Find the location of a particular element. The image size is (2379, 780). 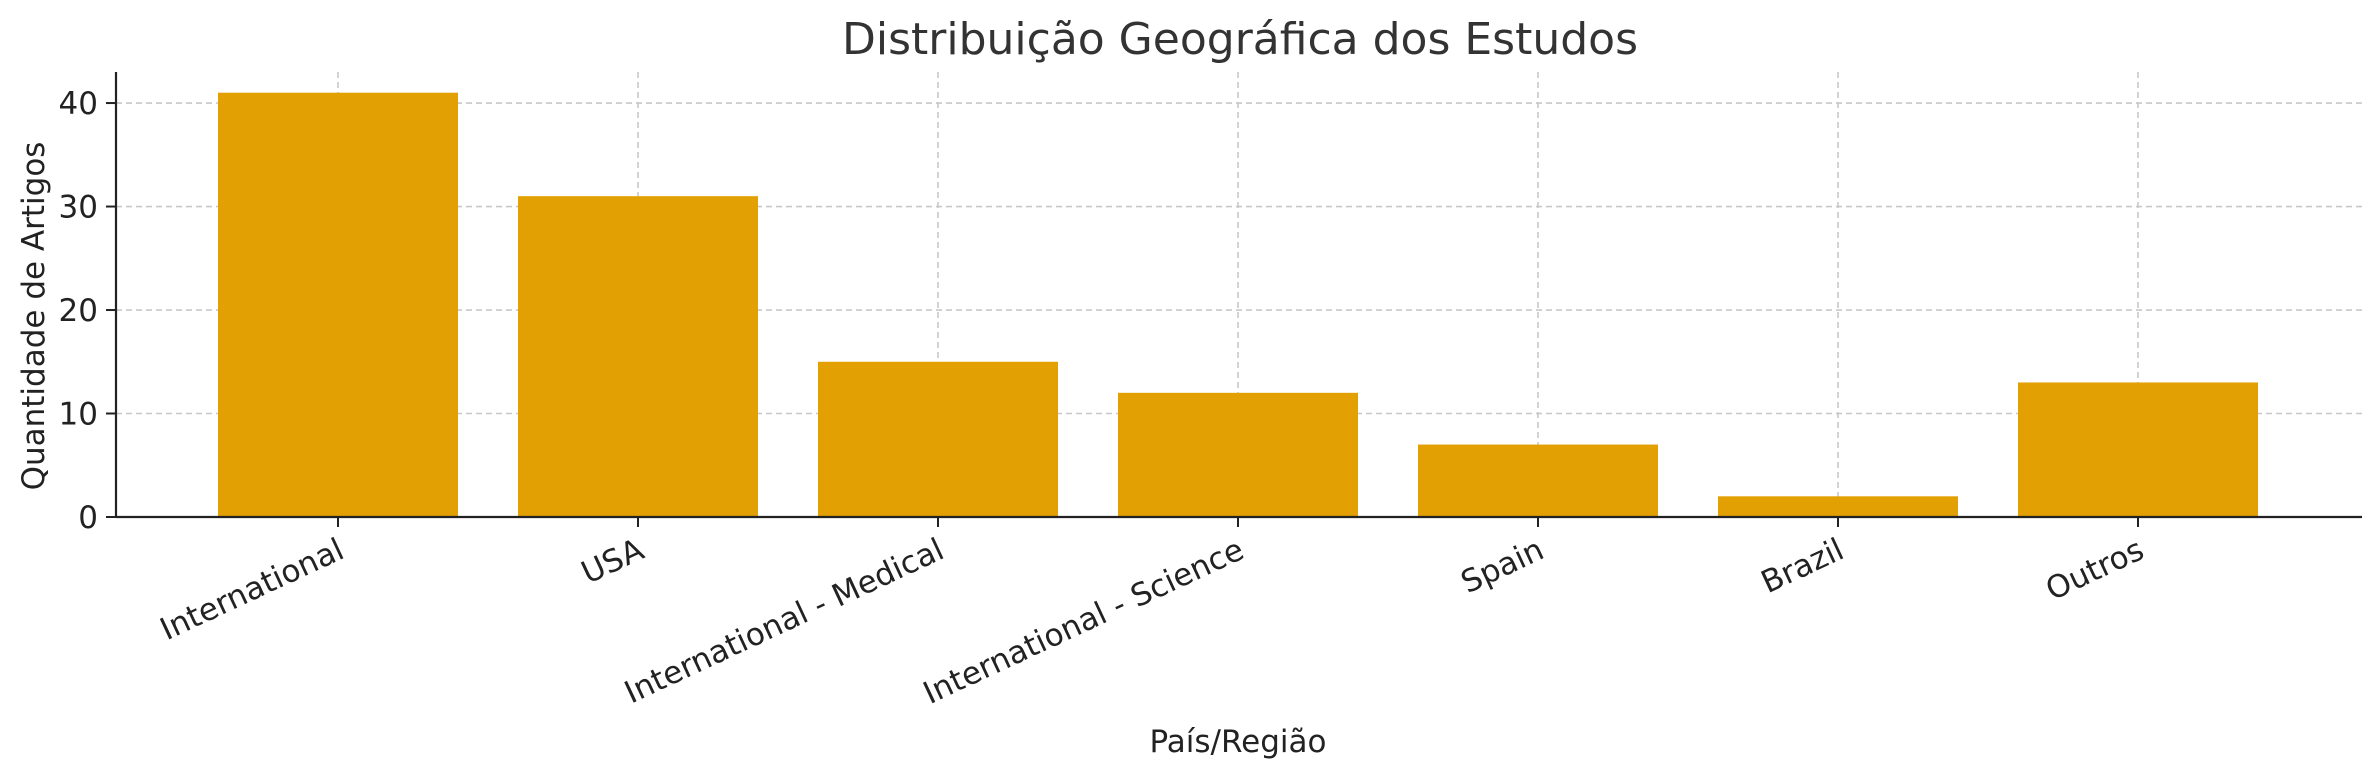

x-tick-label: International is located at coordinates (252, 590).